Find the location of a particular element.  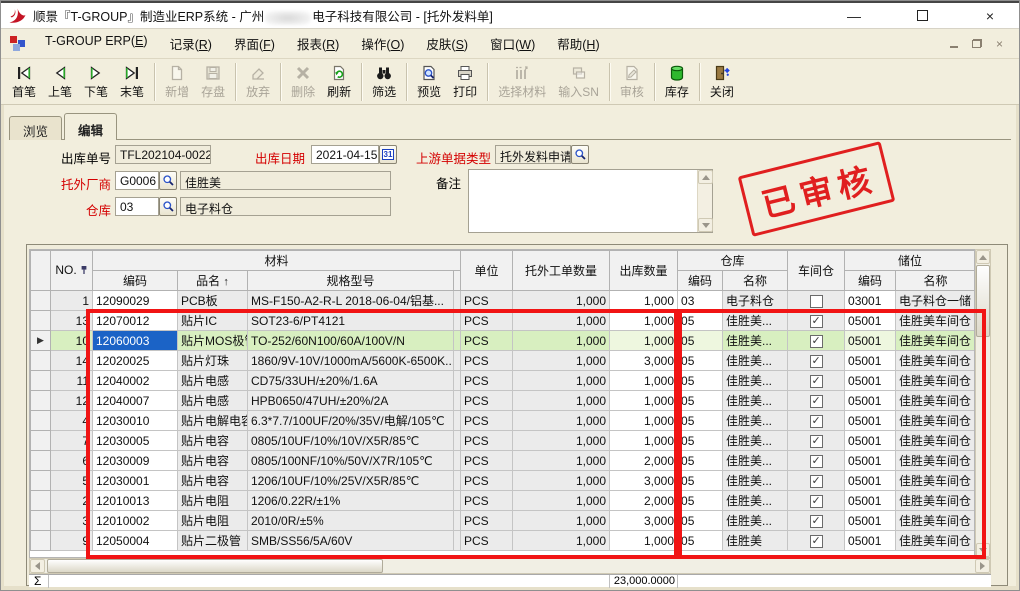

cell-no: 6 is located at coordinates (71, 460).